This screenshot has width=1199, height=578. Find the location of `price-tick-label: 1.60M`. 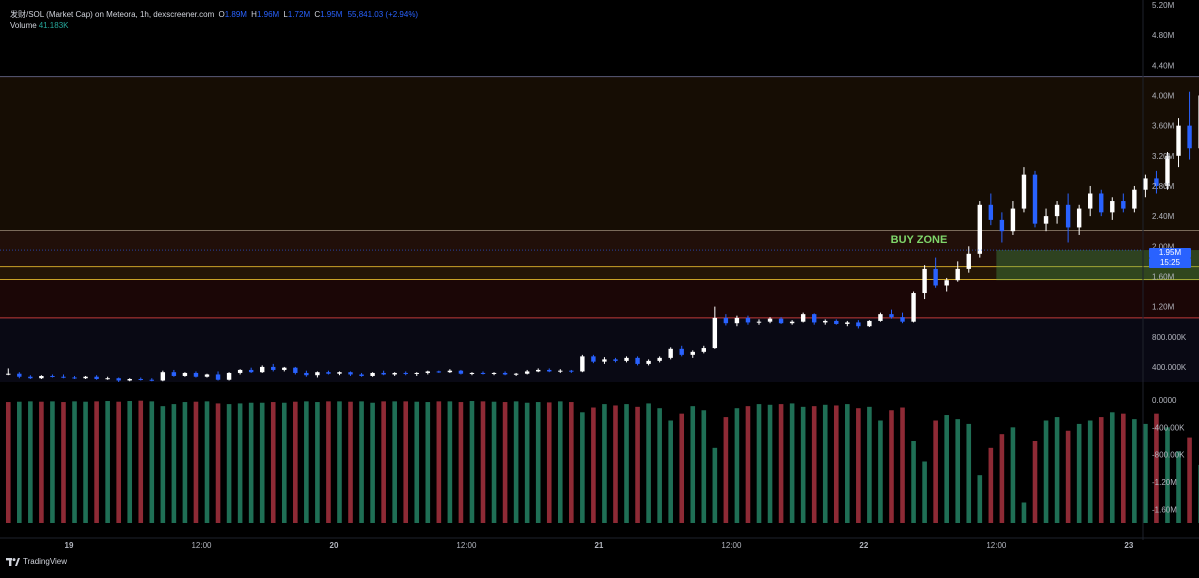

price-tick-label: 1.60M is located at coordinates (1163, 276).